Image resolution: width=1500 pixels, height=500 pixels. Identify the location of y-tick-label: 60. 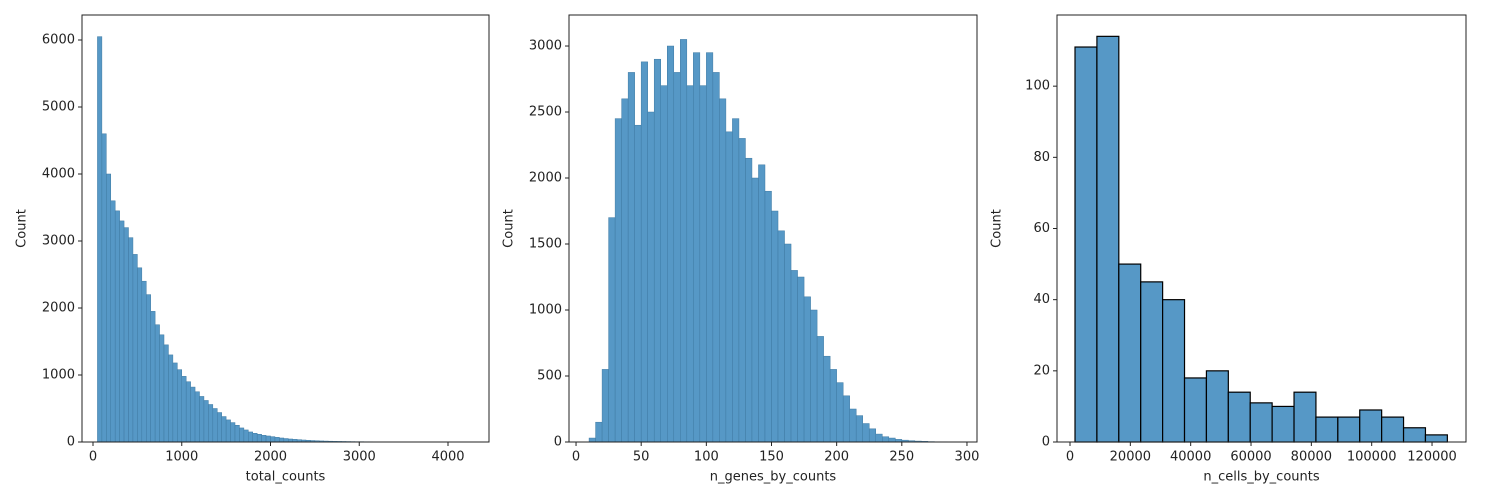
(1041, 228).